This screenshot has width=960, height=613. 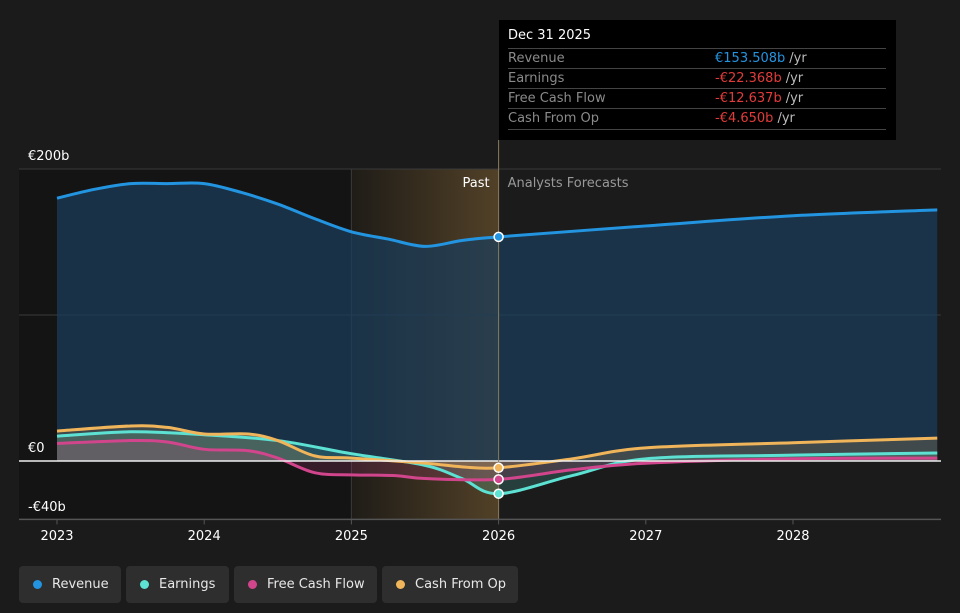 What do you see at coordinates (497, 214) in the screenshot?
I see `revenue-line` at bounding box center [497, 214].